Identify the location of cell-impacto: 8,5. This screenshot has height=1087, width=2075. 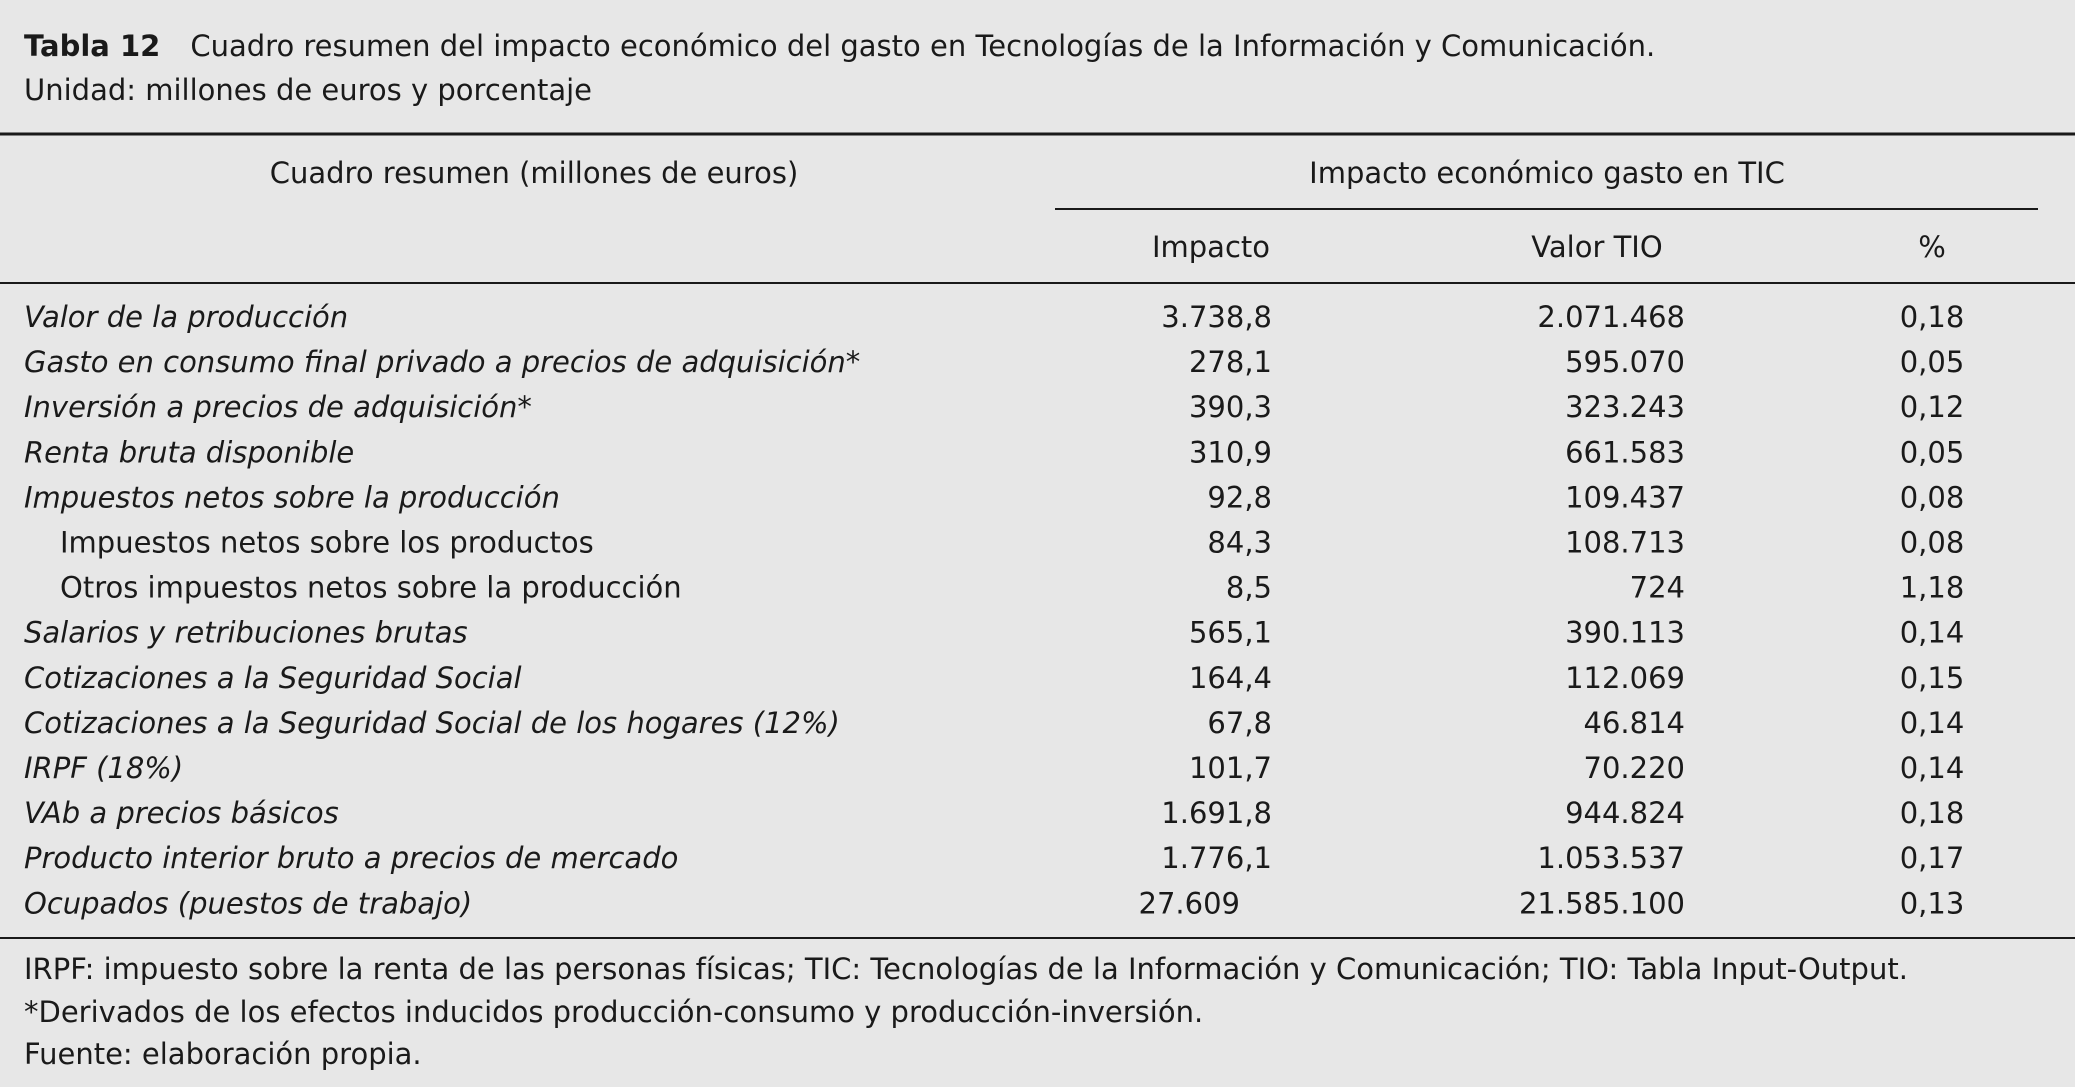
(1249, 588).